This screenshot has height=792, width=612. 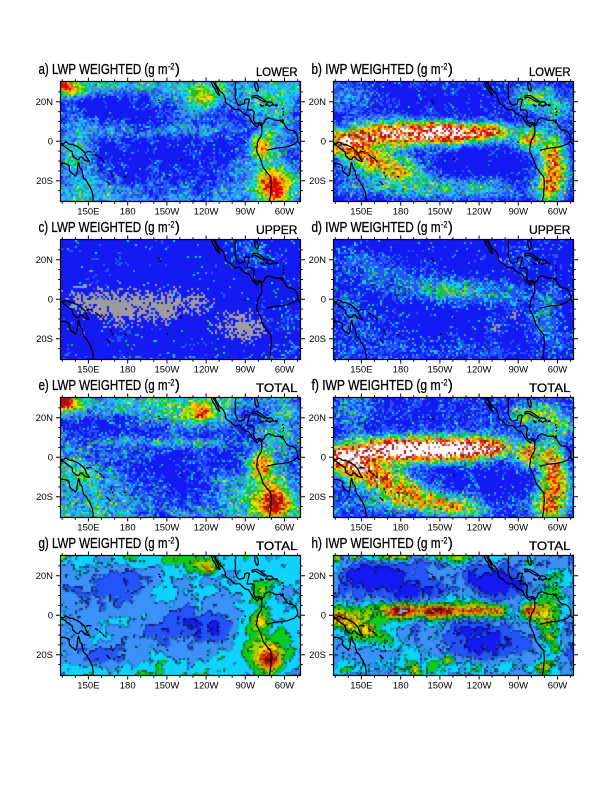 What do you see at coordinates (103, 544) in the screenshot?
I see `svg-text: g) LWP WEIGHTED (g m` at bounding box center [103, 544].